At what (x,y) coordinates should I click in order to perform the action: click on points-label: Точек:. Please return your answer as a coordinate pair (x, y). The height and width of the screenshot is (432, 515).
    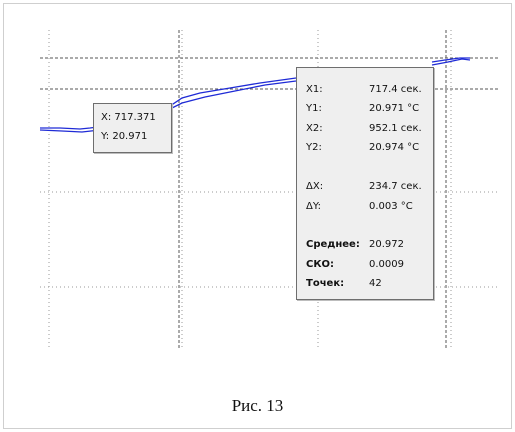
    Looking at the image, I should click on (325, 283).